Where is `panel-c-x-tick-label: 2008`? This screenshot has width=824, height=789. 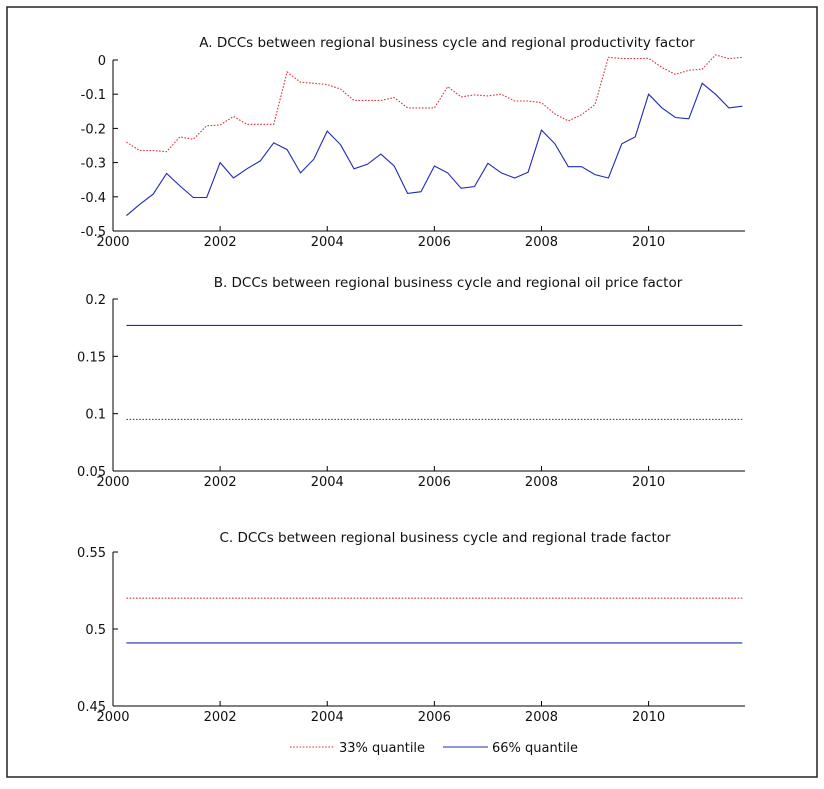
panel-c-x-tick-label: 2008 is located at coordinates (541, 717).